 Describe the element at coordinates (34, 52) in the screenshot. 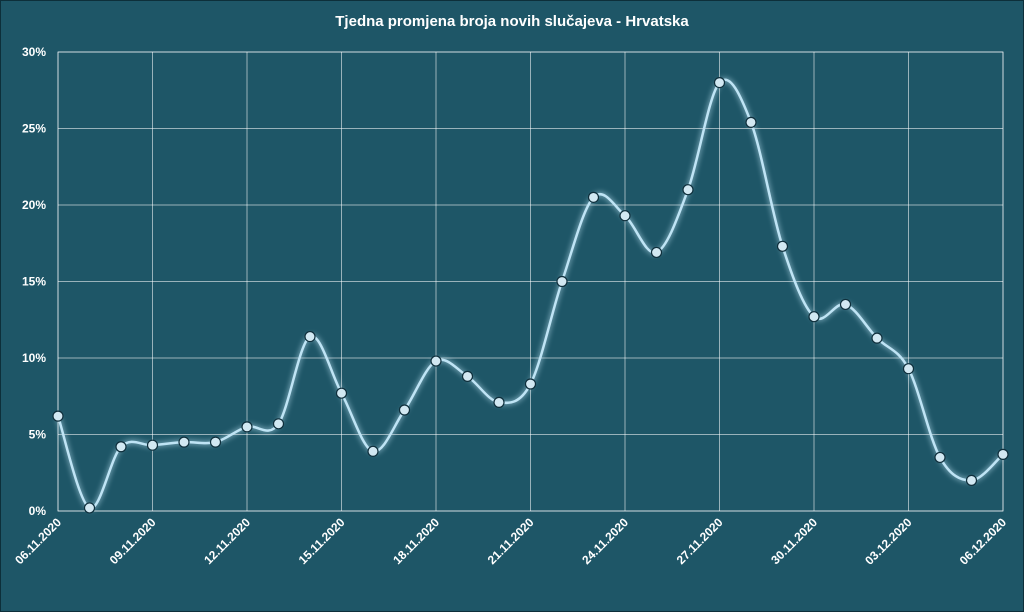

I see `y-tick-label: 30%` at that location.